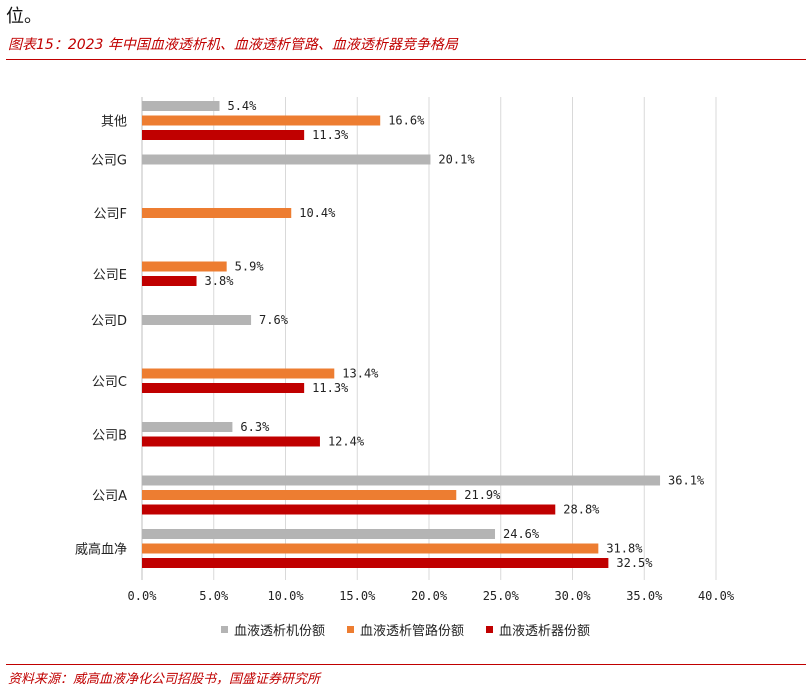 The height and width of the screenshot is (692, 811). I want to click on data-label: 6.3%, so click(255, 427).